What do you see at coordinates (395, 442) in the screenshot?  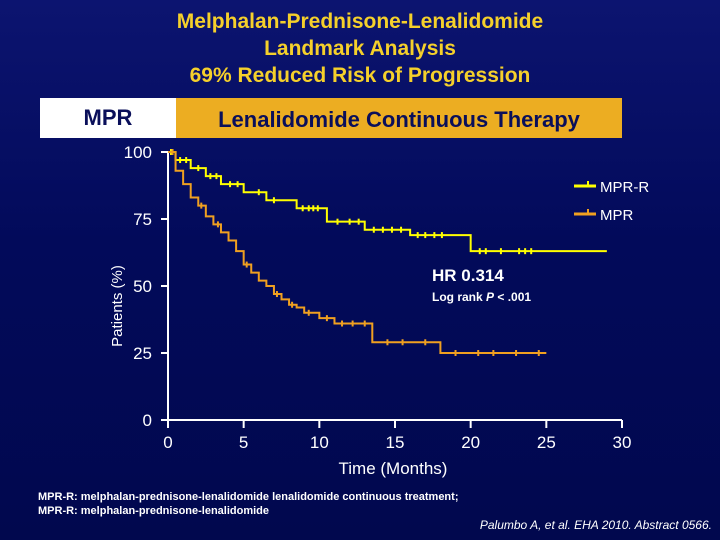 I see `x-tick-label: 15` at bounding box center [395, 442].